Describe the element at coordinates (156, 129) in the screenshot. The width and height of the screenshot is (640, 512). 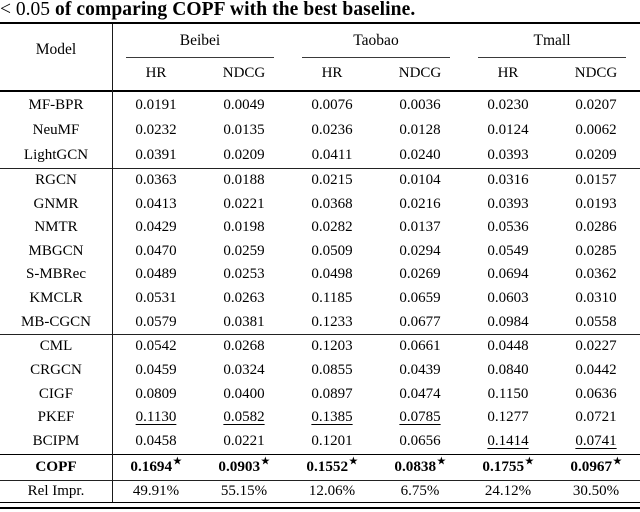
I see `value-cell: 0.0232` at that location.